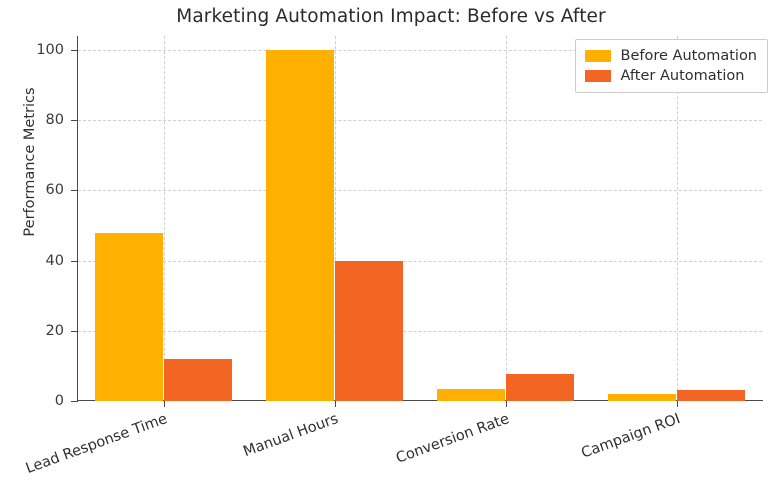 The height and width of the screenshot is (490, 782). I want to click on legend-item: Before Automation, so click(670, 56).